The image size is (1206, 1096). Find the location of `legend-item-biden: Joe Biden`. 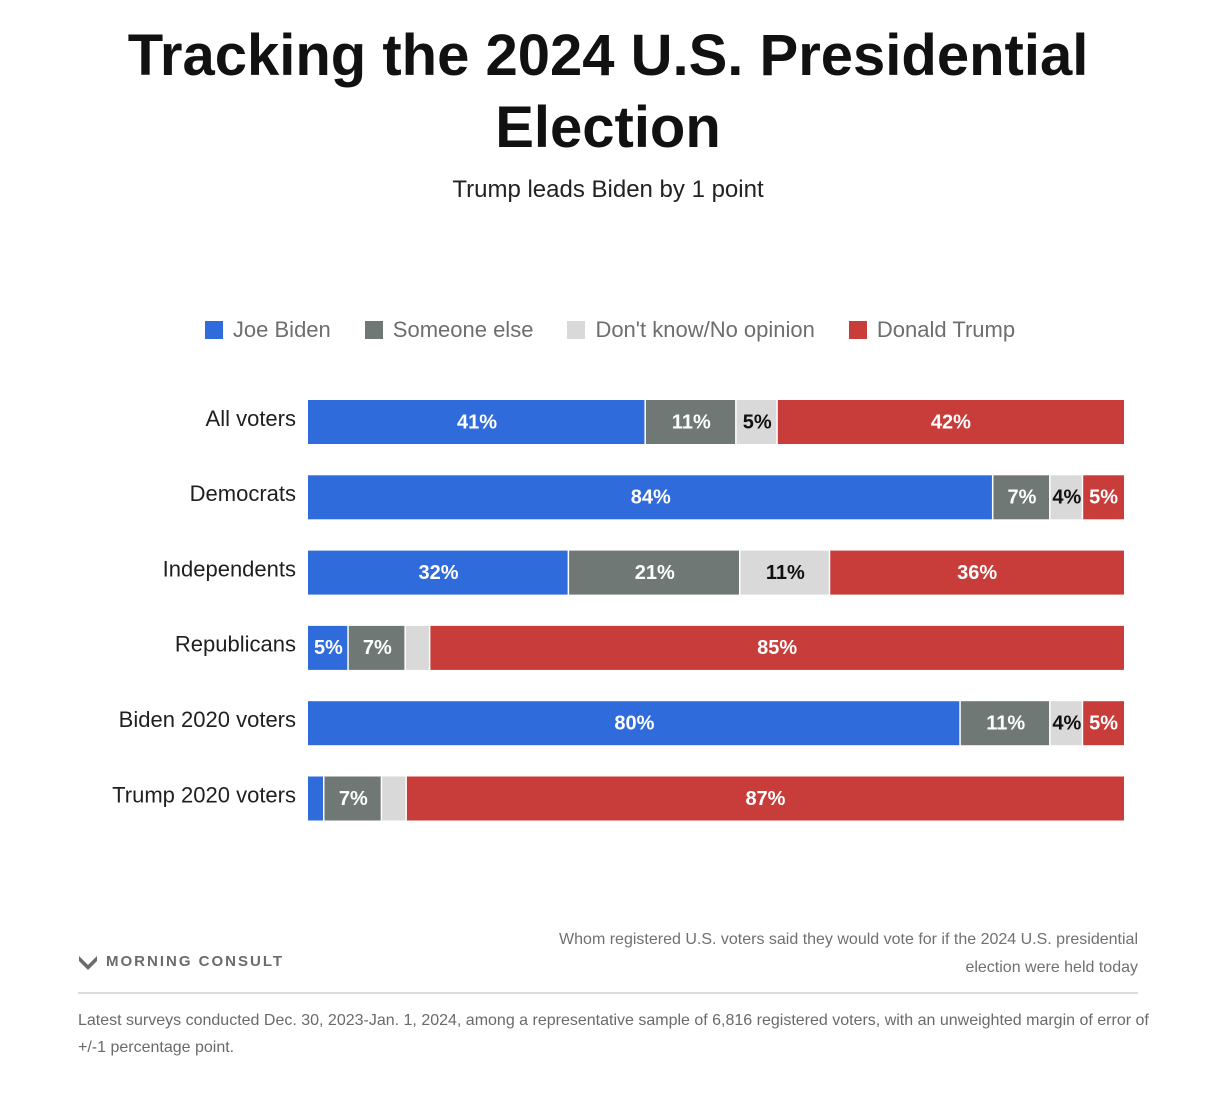

legend-item-biden: Joe Biden is located at coordinates (267, 330).